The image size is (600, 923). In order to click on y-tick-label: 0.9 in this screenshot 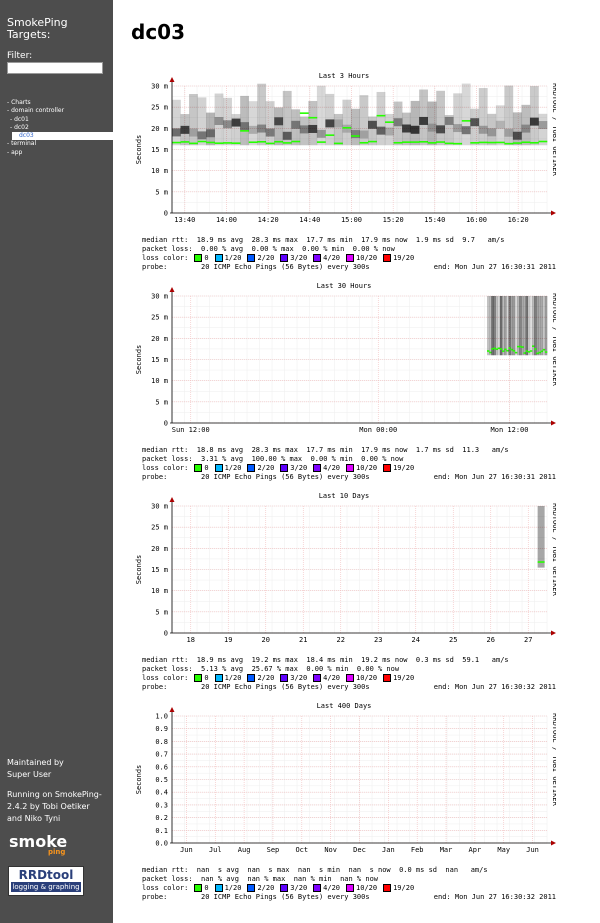, I will do `click(161, 729)`.